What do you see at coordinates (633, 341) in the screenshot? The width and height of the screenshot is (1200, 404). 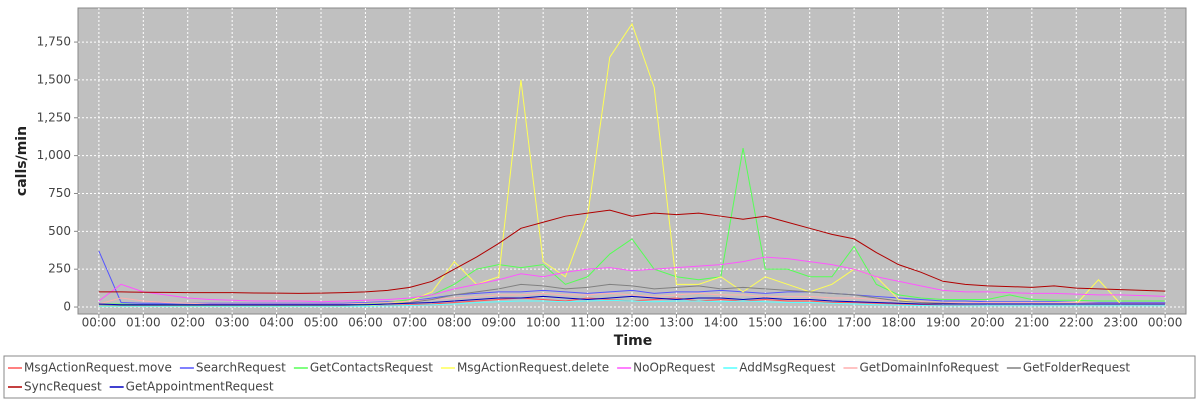 I see `x-axis-label: Time` at bounding box center [633, 341].